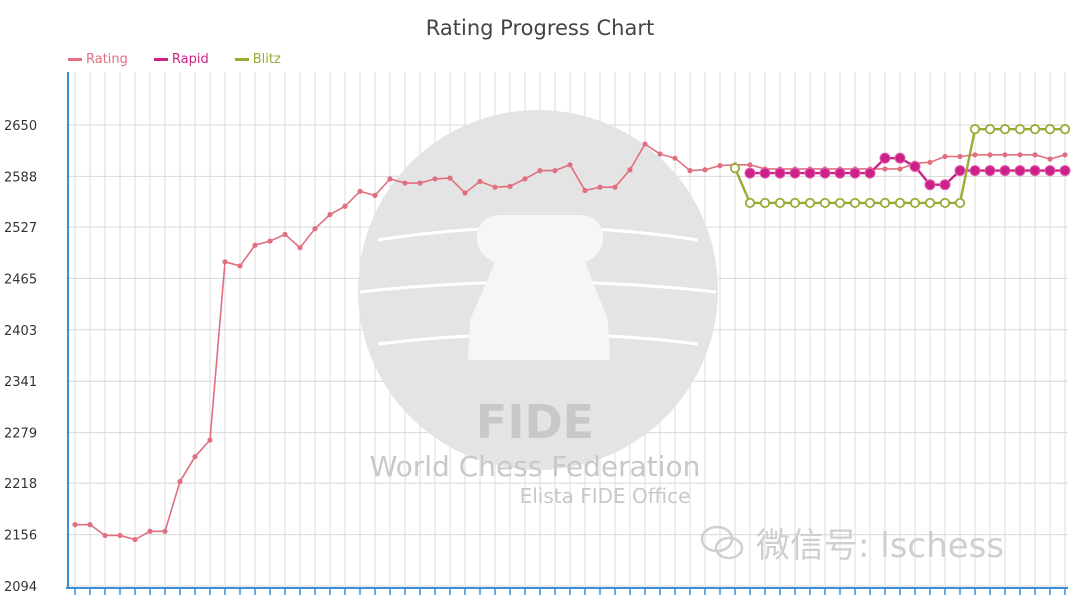  I want to click on y-tick-label: 2527, so click(20, 228).